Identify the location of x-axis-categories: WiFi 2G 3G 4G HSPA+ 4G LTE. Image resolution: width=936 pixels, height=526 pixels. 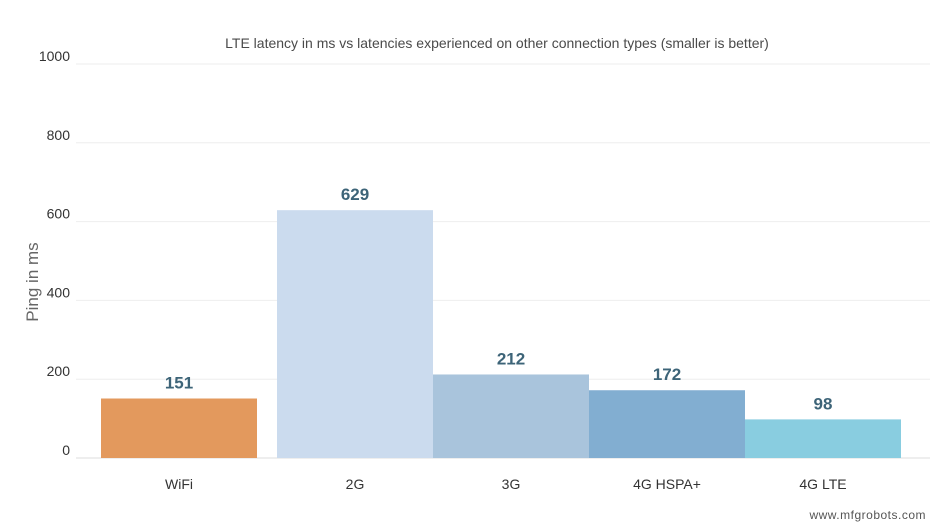
(506, 484).